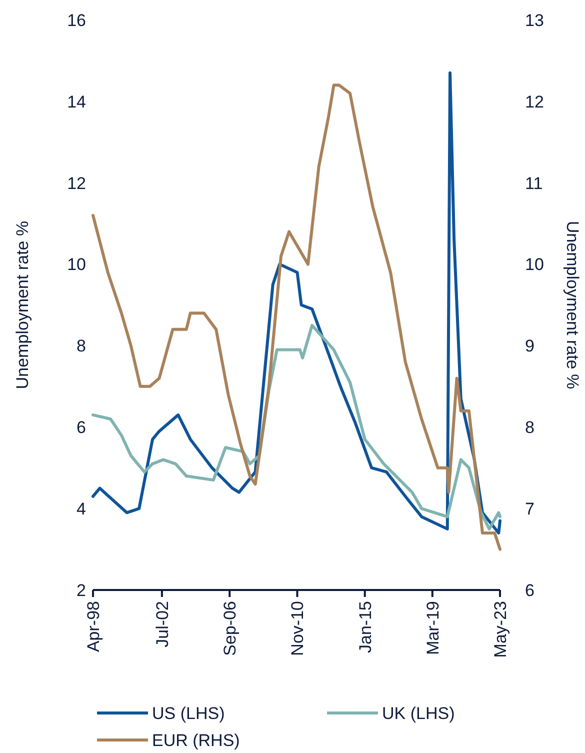 Image resolution: width=585 pixels, height=753 pixels. What do you see at coordinates (529, 590) in the screenshot?
I see `y2-tick-label: 6` at bounding box center [529, 590].